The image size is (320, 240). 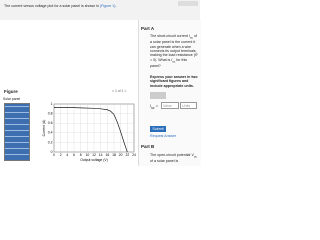 What do you see at coordinates (50, 123) in the screenshot?
I see `y-tick-label: 0.6` at bounding box center [50, 123].